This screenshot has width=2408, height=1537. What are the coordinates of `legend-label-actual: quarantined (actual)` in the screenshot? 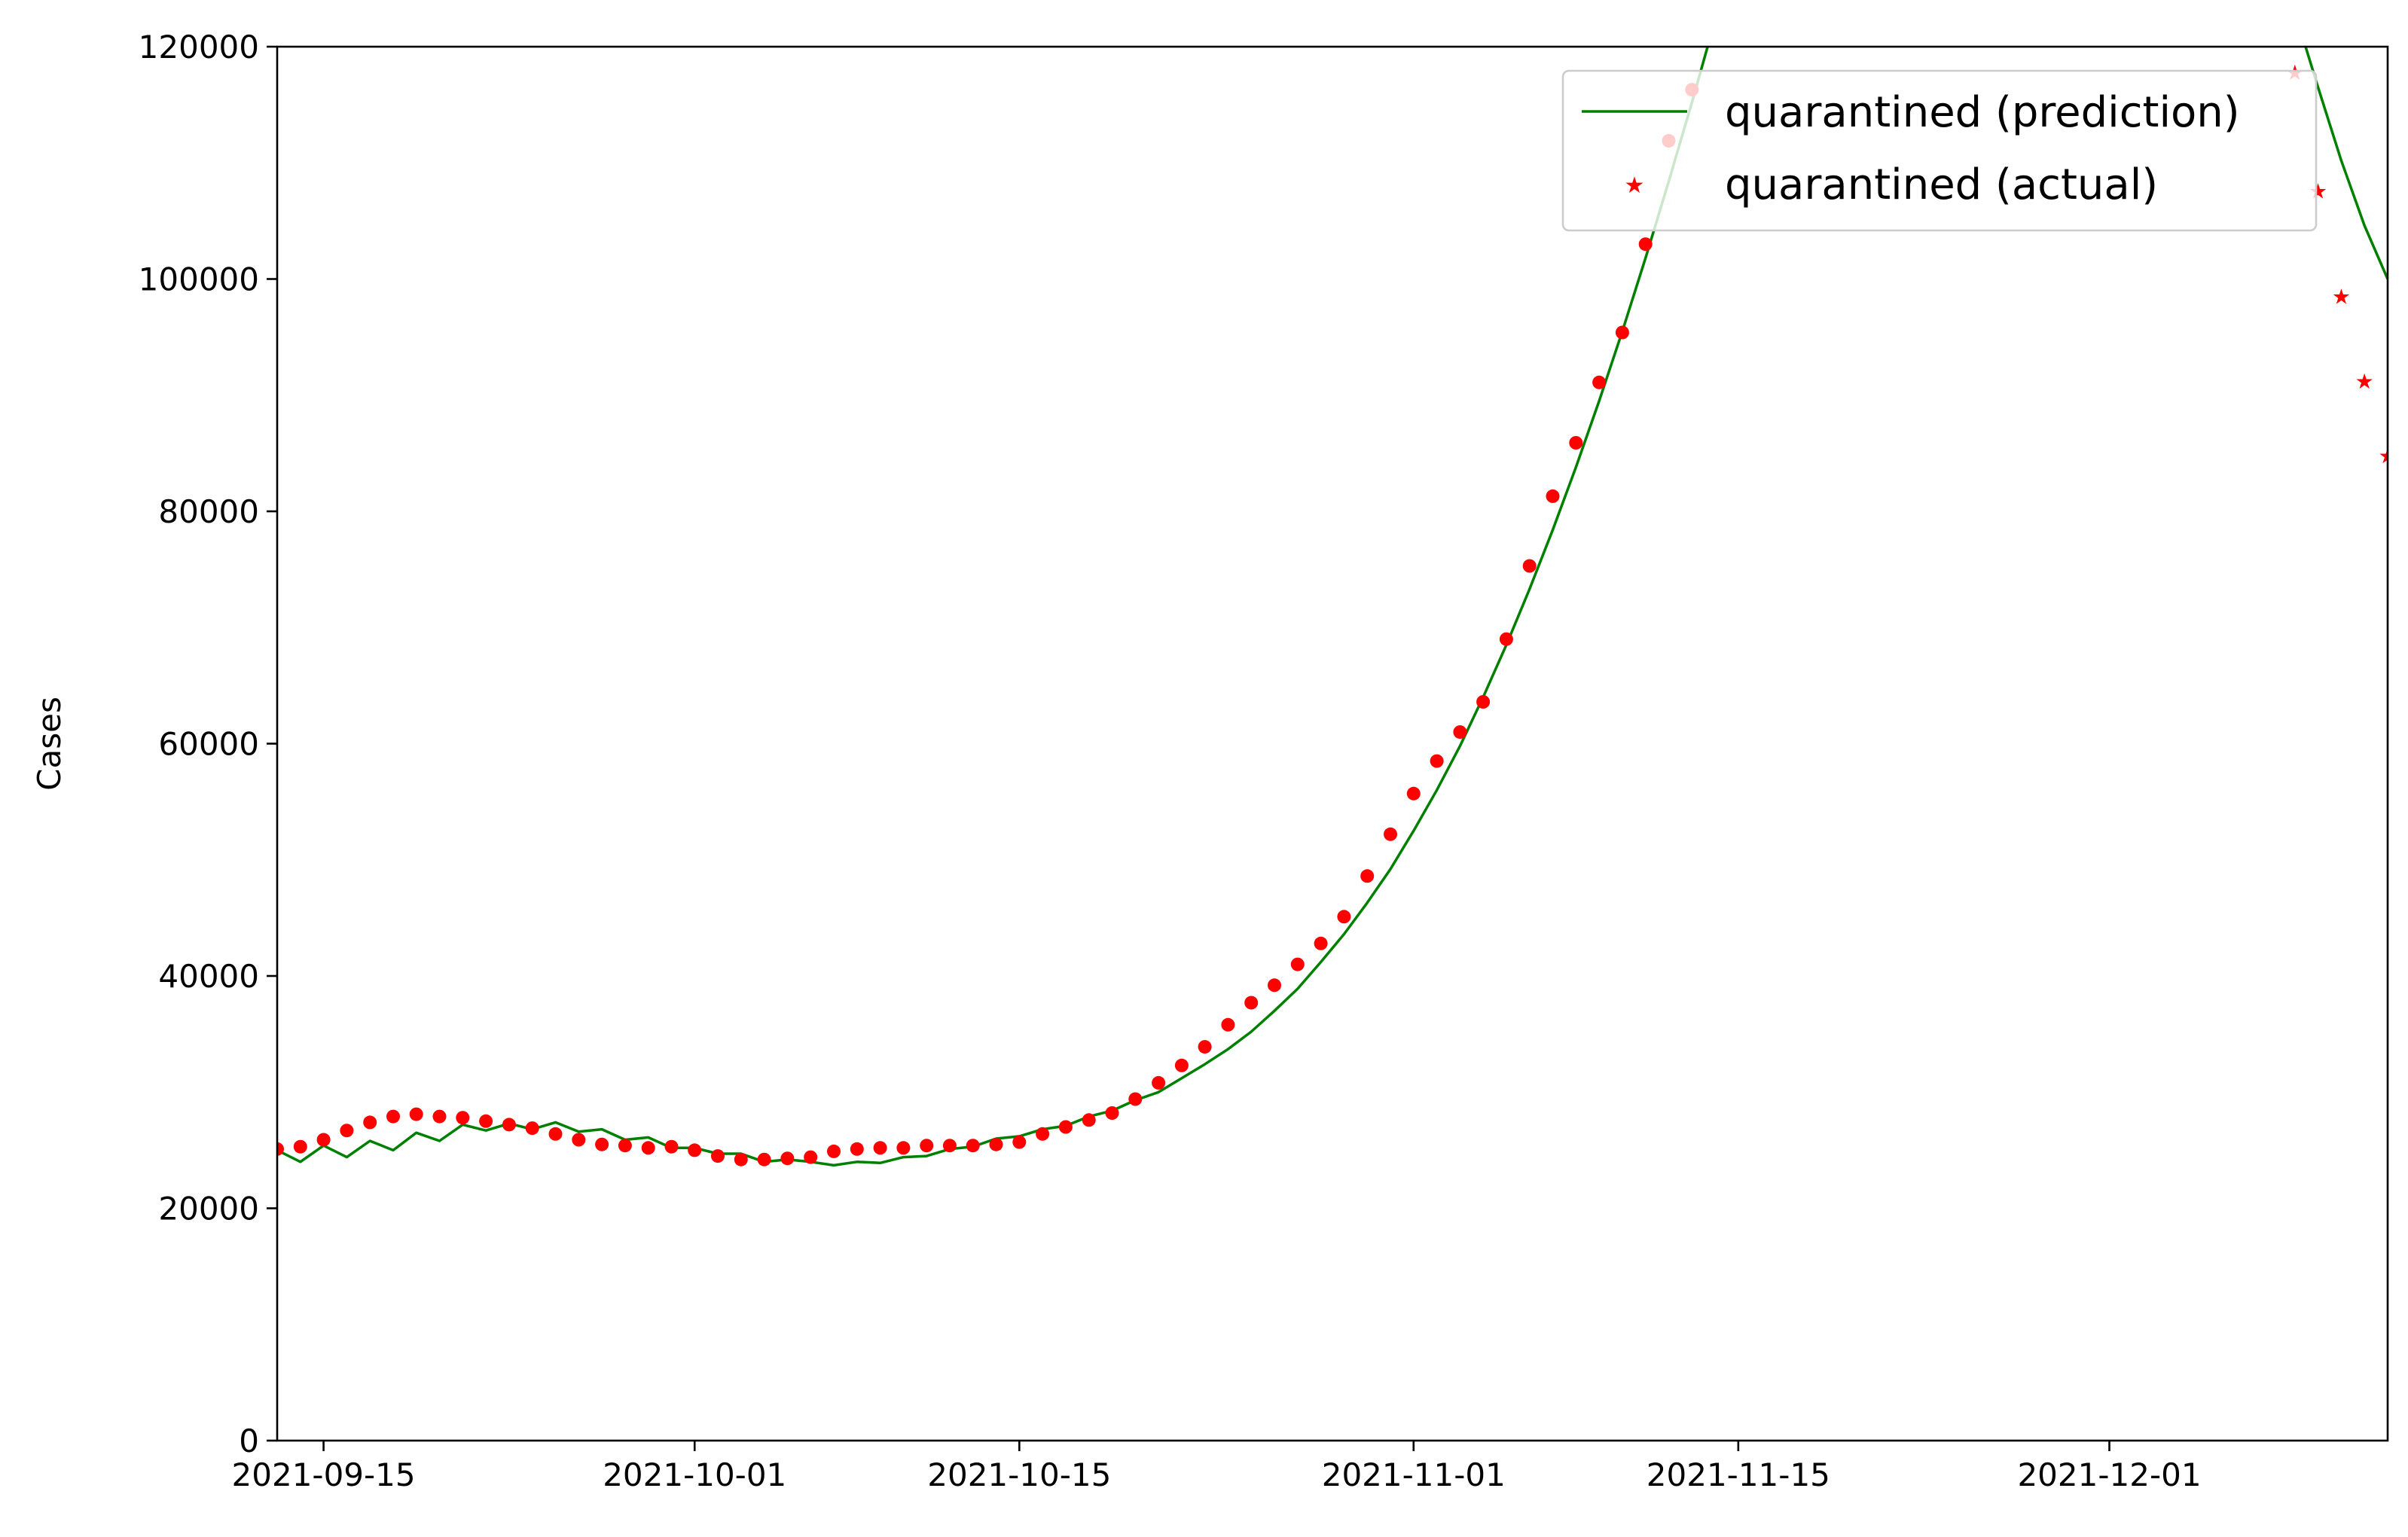 It's located at (1941, 184).